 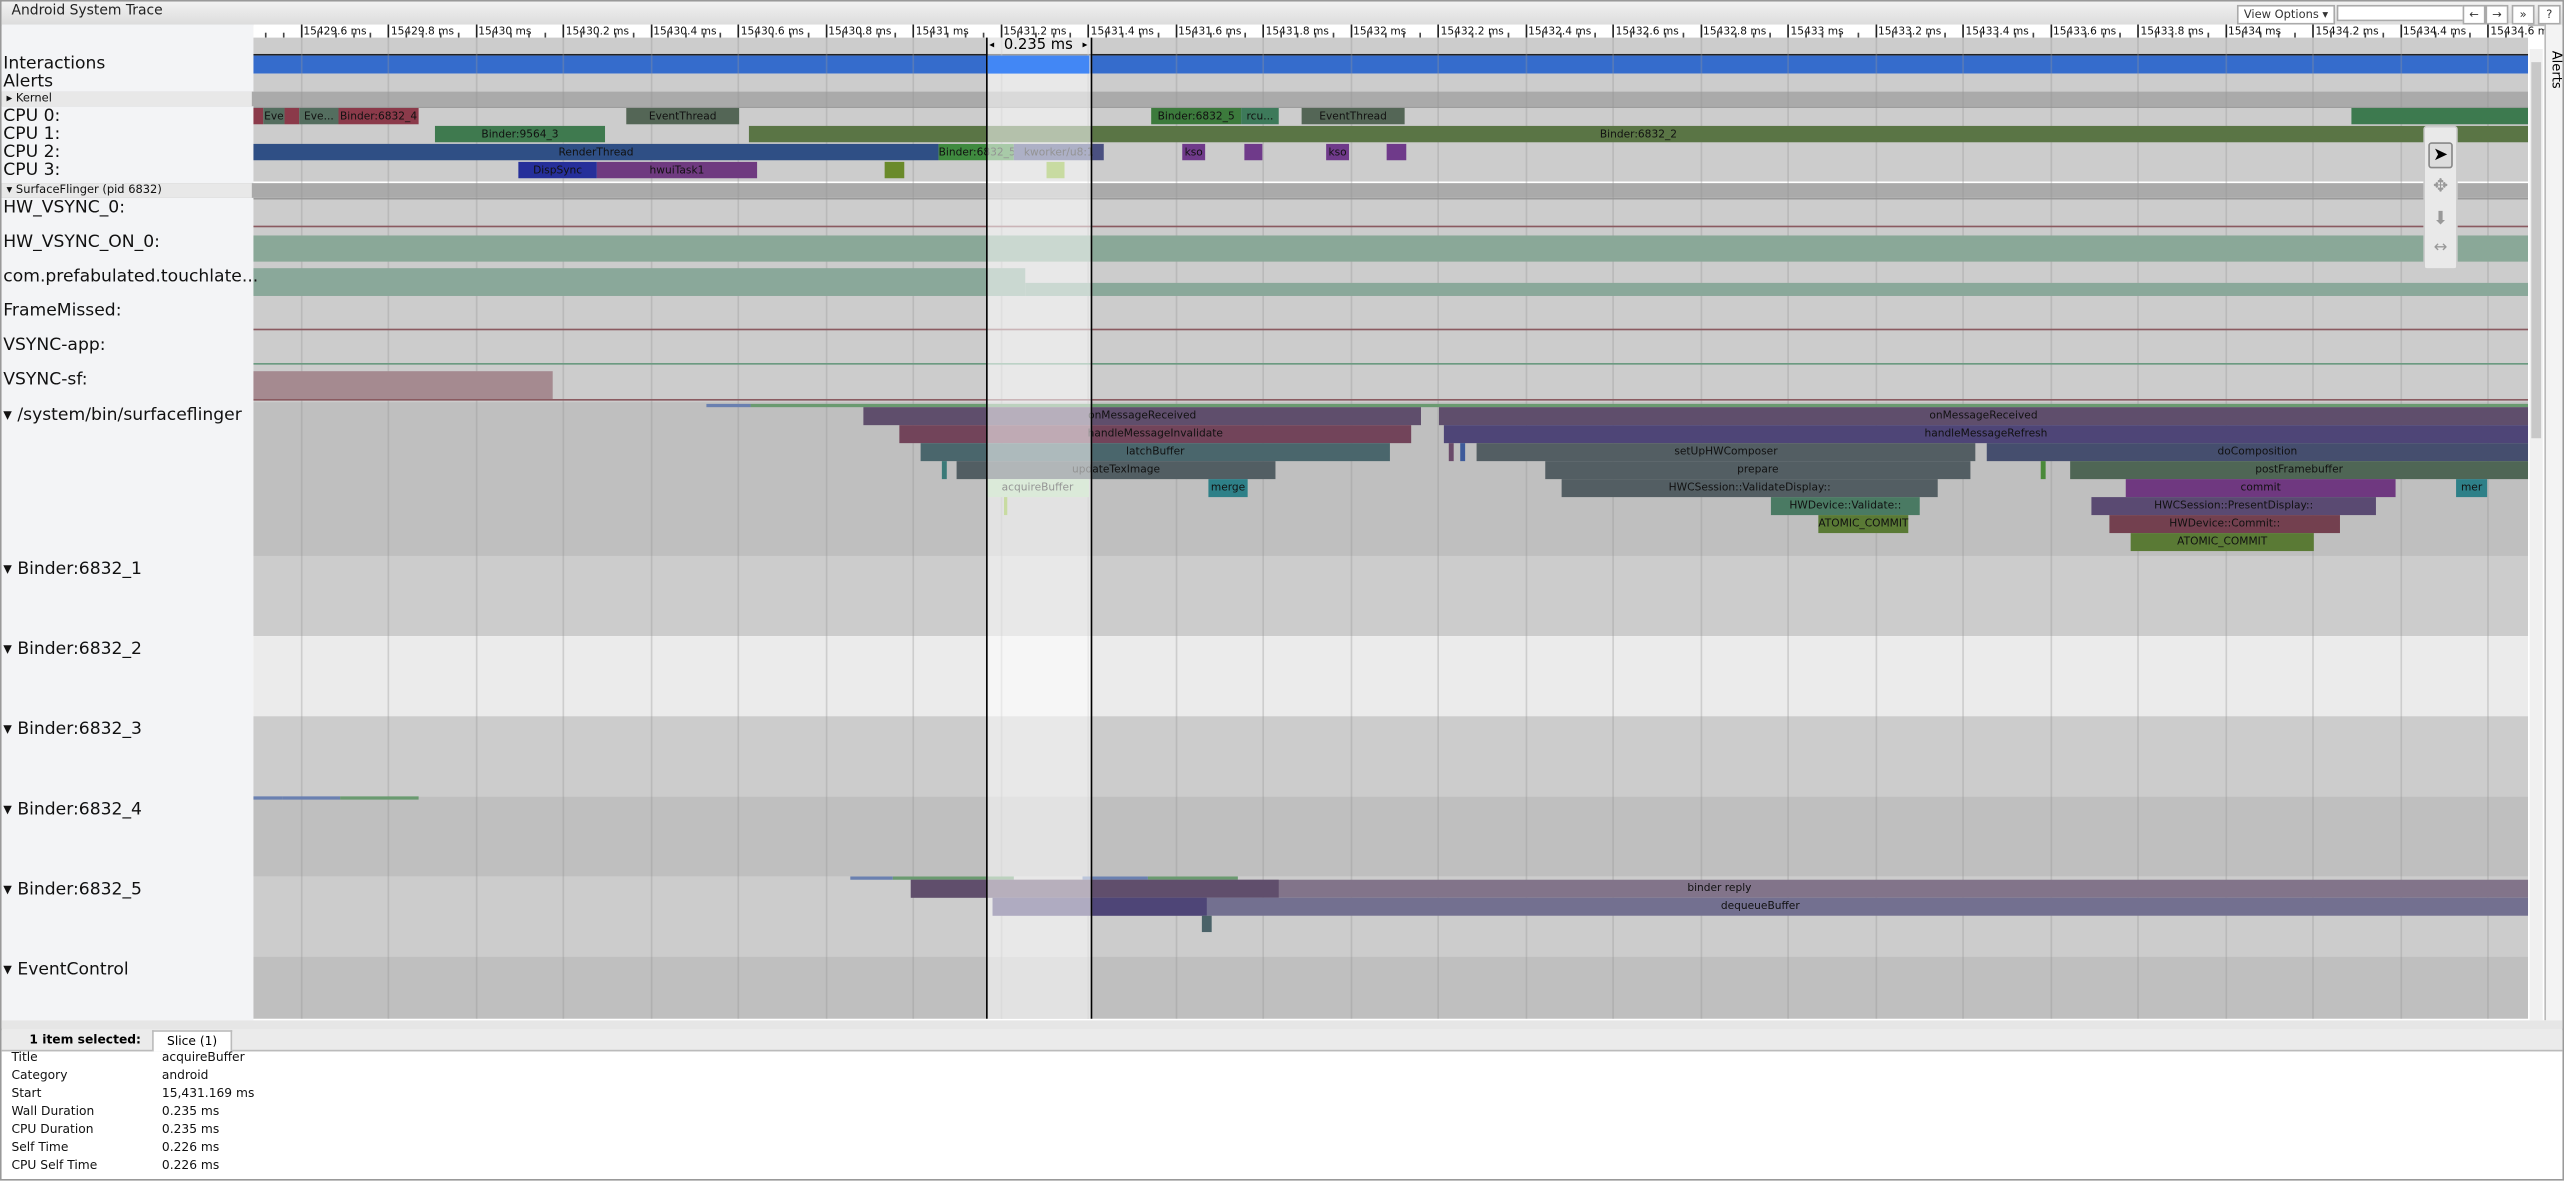 What do you see at coordinates (2549, 14) in the screenshot?
I see `help-button: ?` at bounding box center [2549, 14].